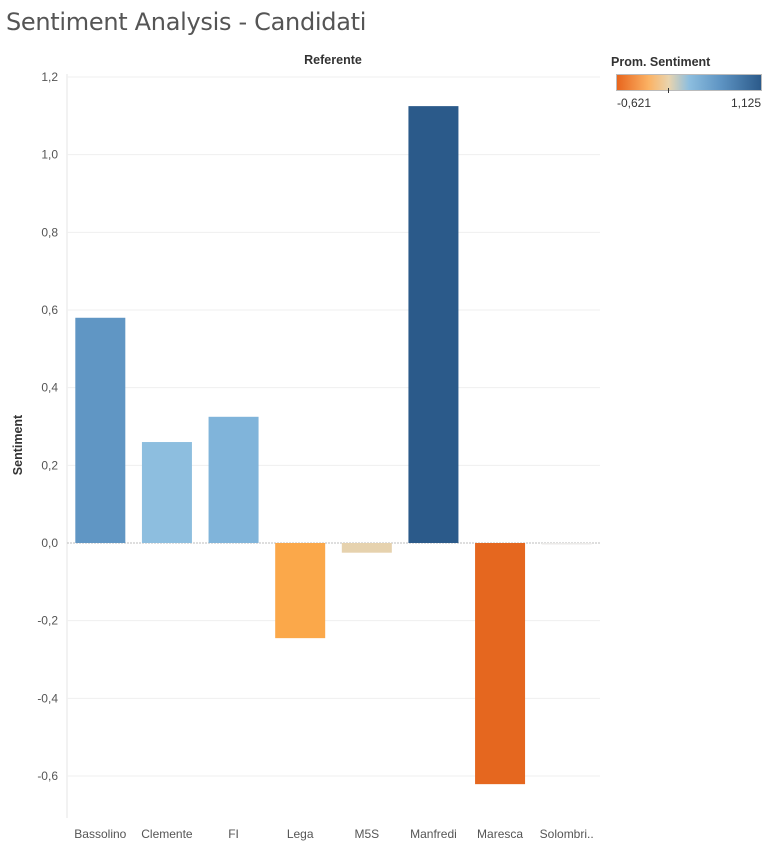 Image resolution: width=767 pixels, height=844 pixels. I want to click on y-tick-label: 1,2, so click(49, 77).